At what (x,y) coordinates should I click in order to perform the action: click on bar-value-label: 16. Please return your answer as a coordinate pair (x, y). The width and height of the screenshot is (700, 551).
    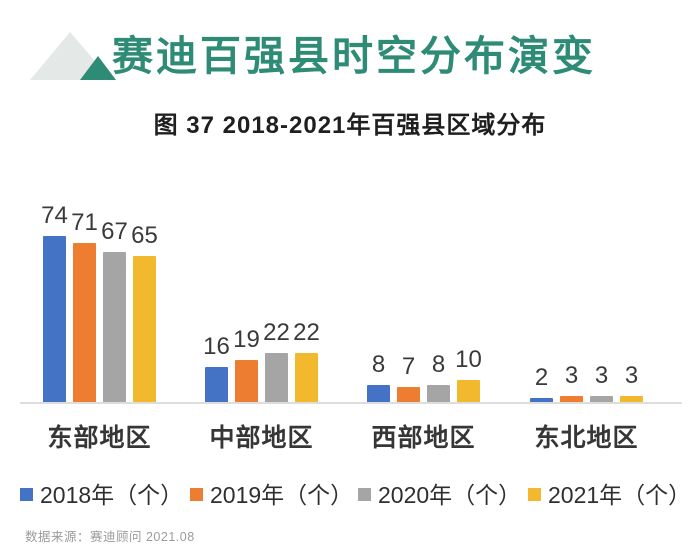
    Looking at the image, I should click on (216, 346).